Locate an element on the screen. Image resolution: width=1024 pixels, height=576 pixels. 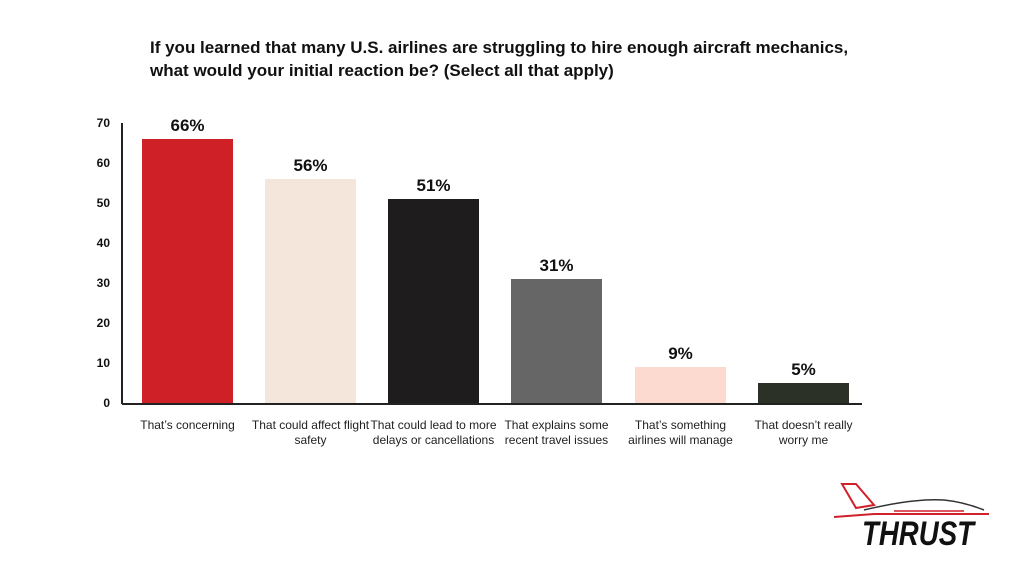
data-label: 5% is located at coordinates (803, 369).